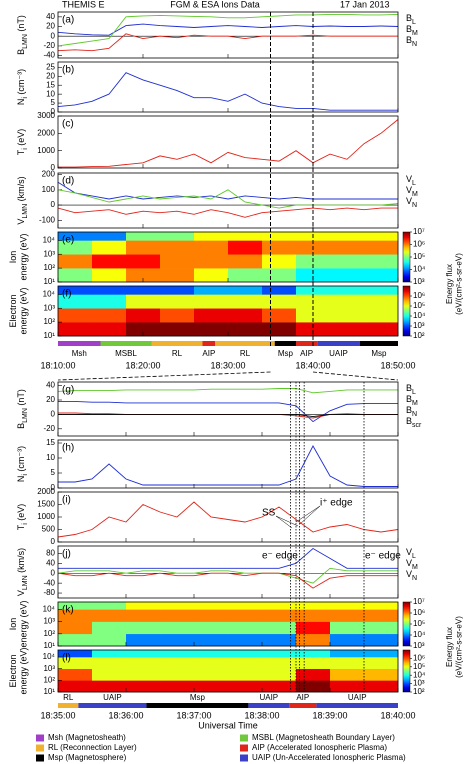 The height and width of the screenshot is (764, 474). What do you see at coordinates (66, 554) in the screenshot?
I see `panel-label: (j)` at bounding box center [66, 554].